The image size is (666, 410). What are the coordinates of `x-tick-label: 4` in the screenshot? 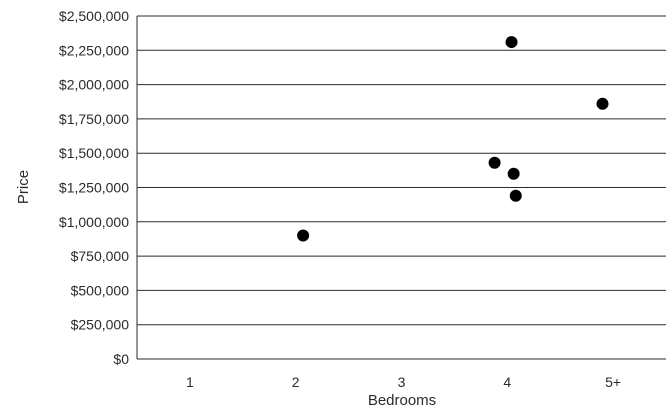 It's located at (507, 382).